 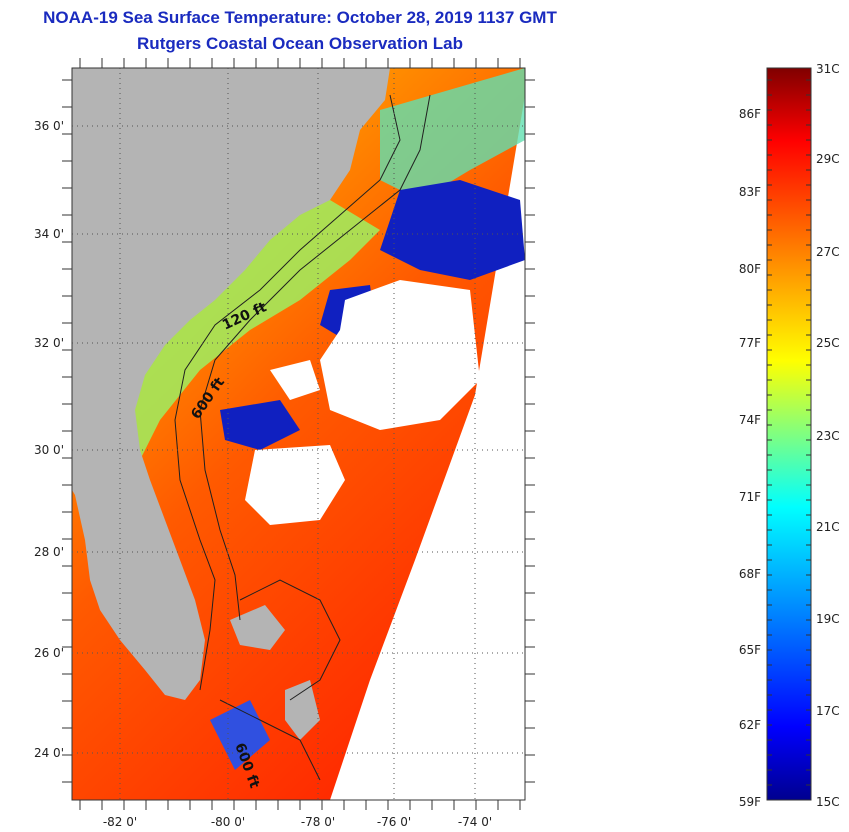 What do you see at coordinates (750, 574) in the screenshot?
I see `f-label-68: 68F` at bounding box center [750, 574].